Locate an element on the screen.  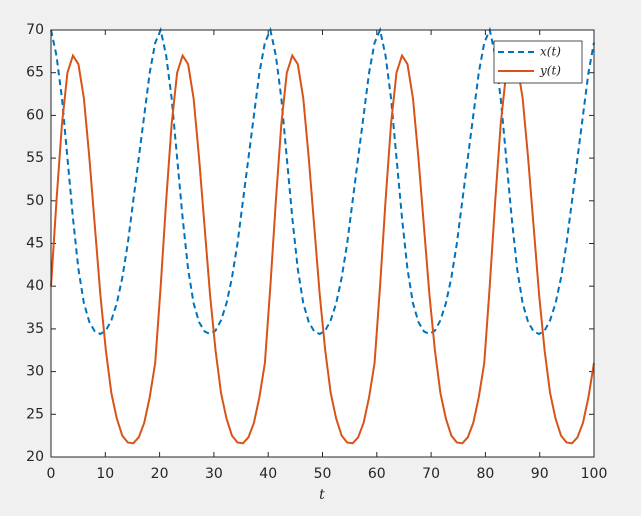
y-tick-label: 40 is located at coordinates (35, 286).